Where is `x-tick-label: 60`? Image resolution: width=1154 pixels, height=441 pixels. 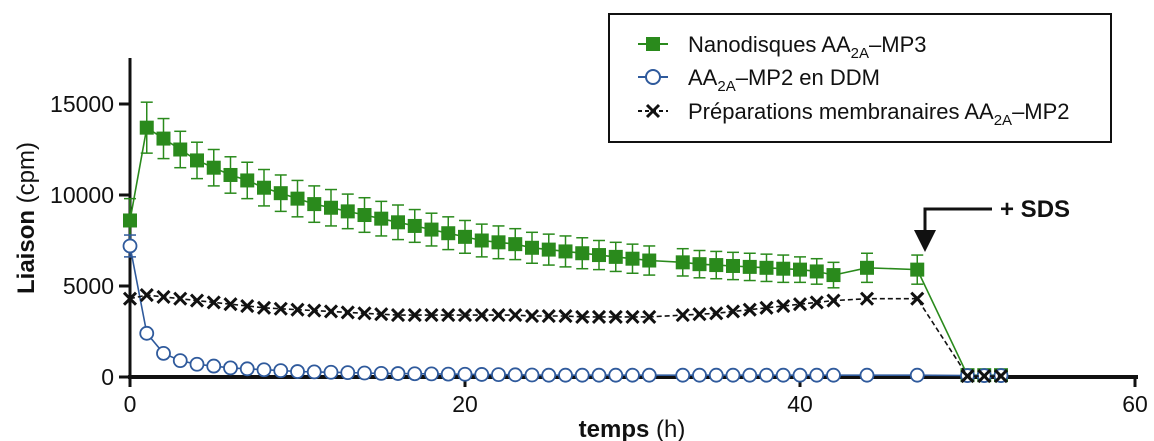 x-tick-label: 60 is located at coordinates (1135, 404).